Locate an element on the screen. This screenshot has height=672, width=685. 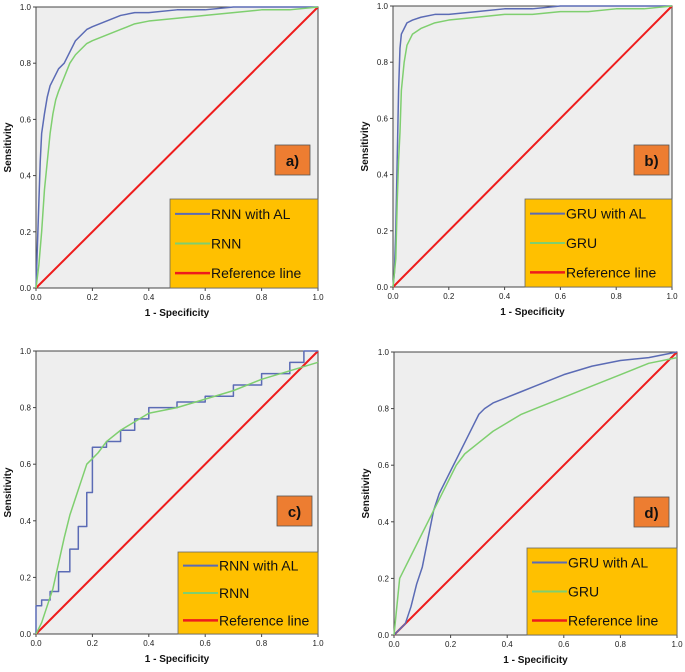
panel-label: b) is located at coordinates (651, 161).